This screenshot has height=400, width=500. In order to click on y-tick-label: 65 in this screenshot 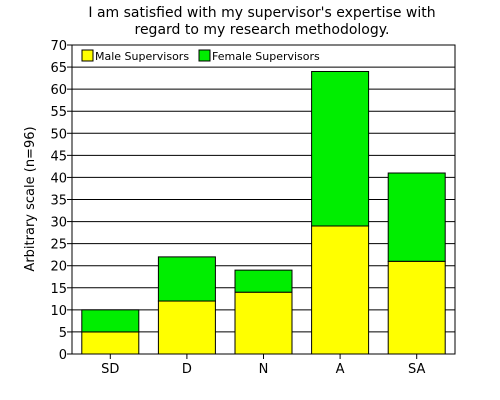, I will do `click(58, 68)`.